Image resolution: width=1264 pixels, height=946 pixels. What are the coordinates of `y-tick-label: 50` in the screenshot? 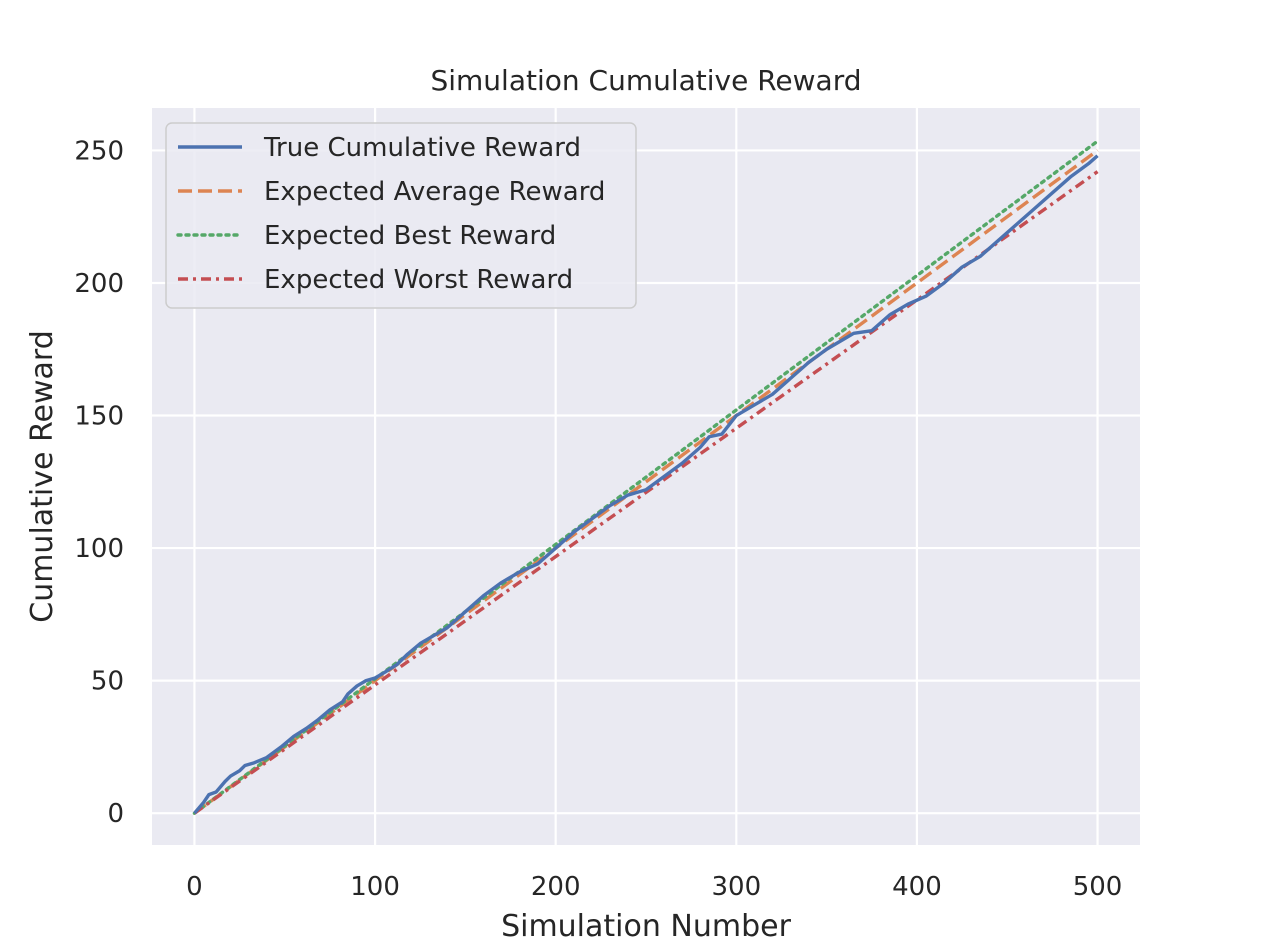 It's located at (107, 682).